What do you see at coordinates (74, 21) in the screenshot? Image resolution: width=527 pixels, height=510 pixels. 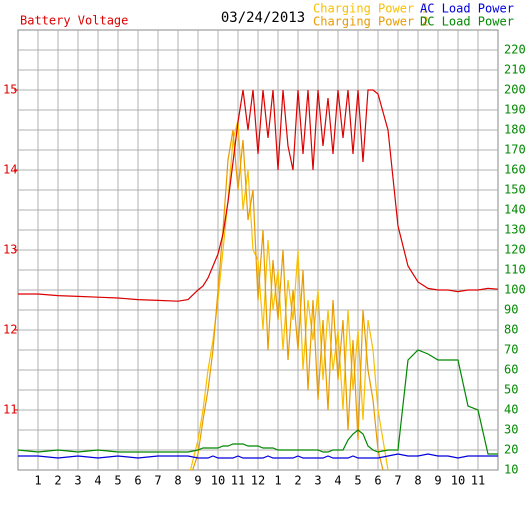 I see `y-axis-label: Battery Voltage` at bounding box center [74, 21].